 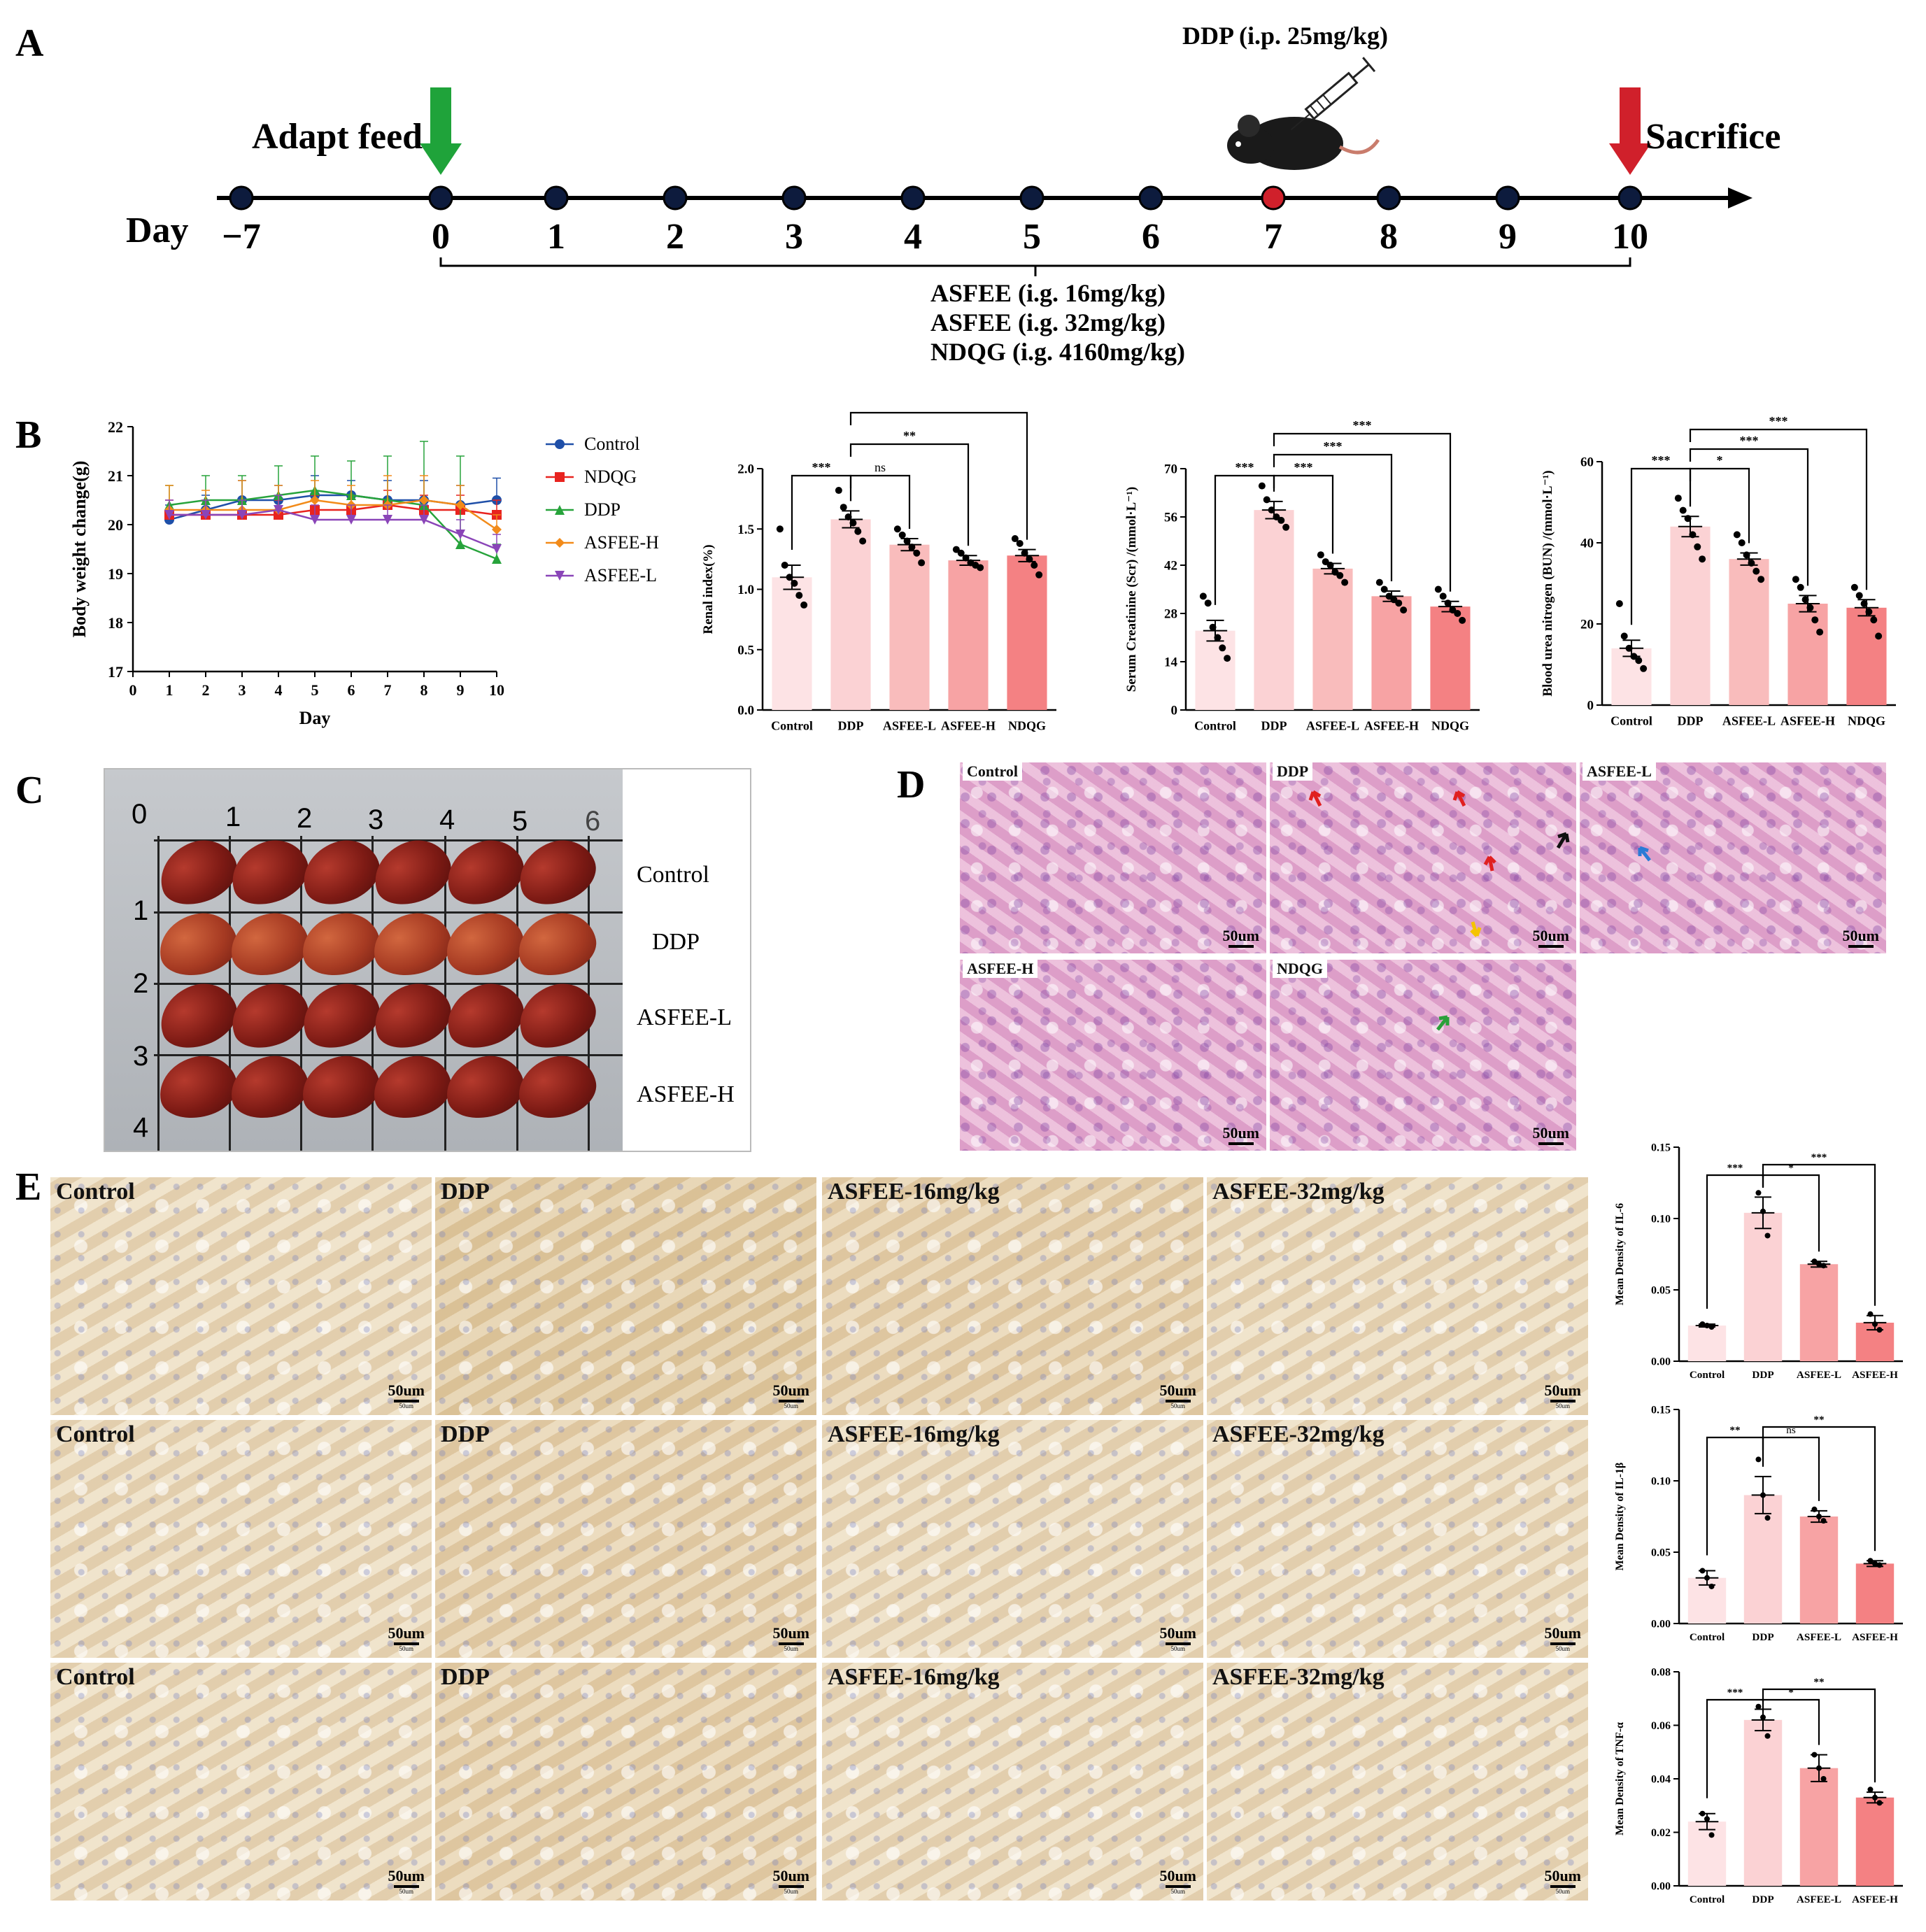 I want to click on x-tick-label: 5, so click(x=315, y=690).